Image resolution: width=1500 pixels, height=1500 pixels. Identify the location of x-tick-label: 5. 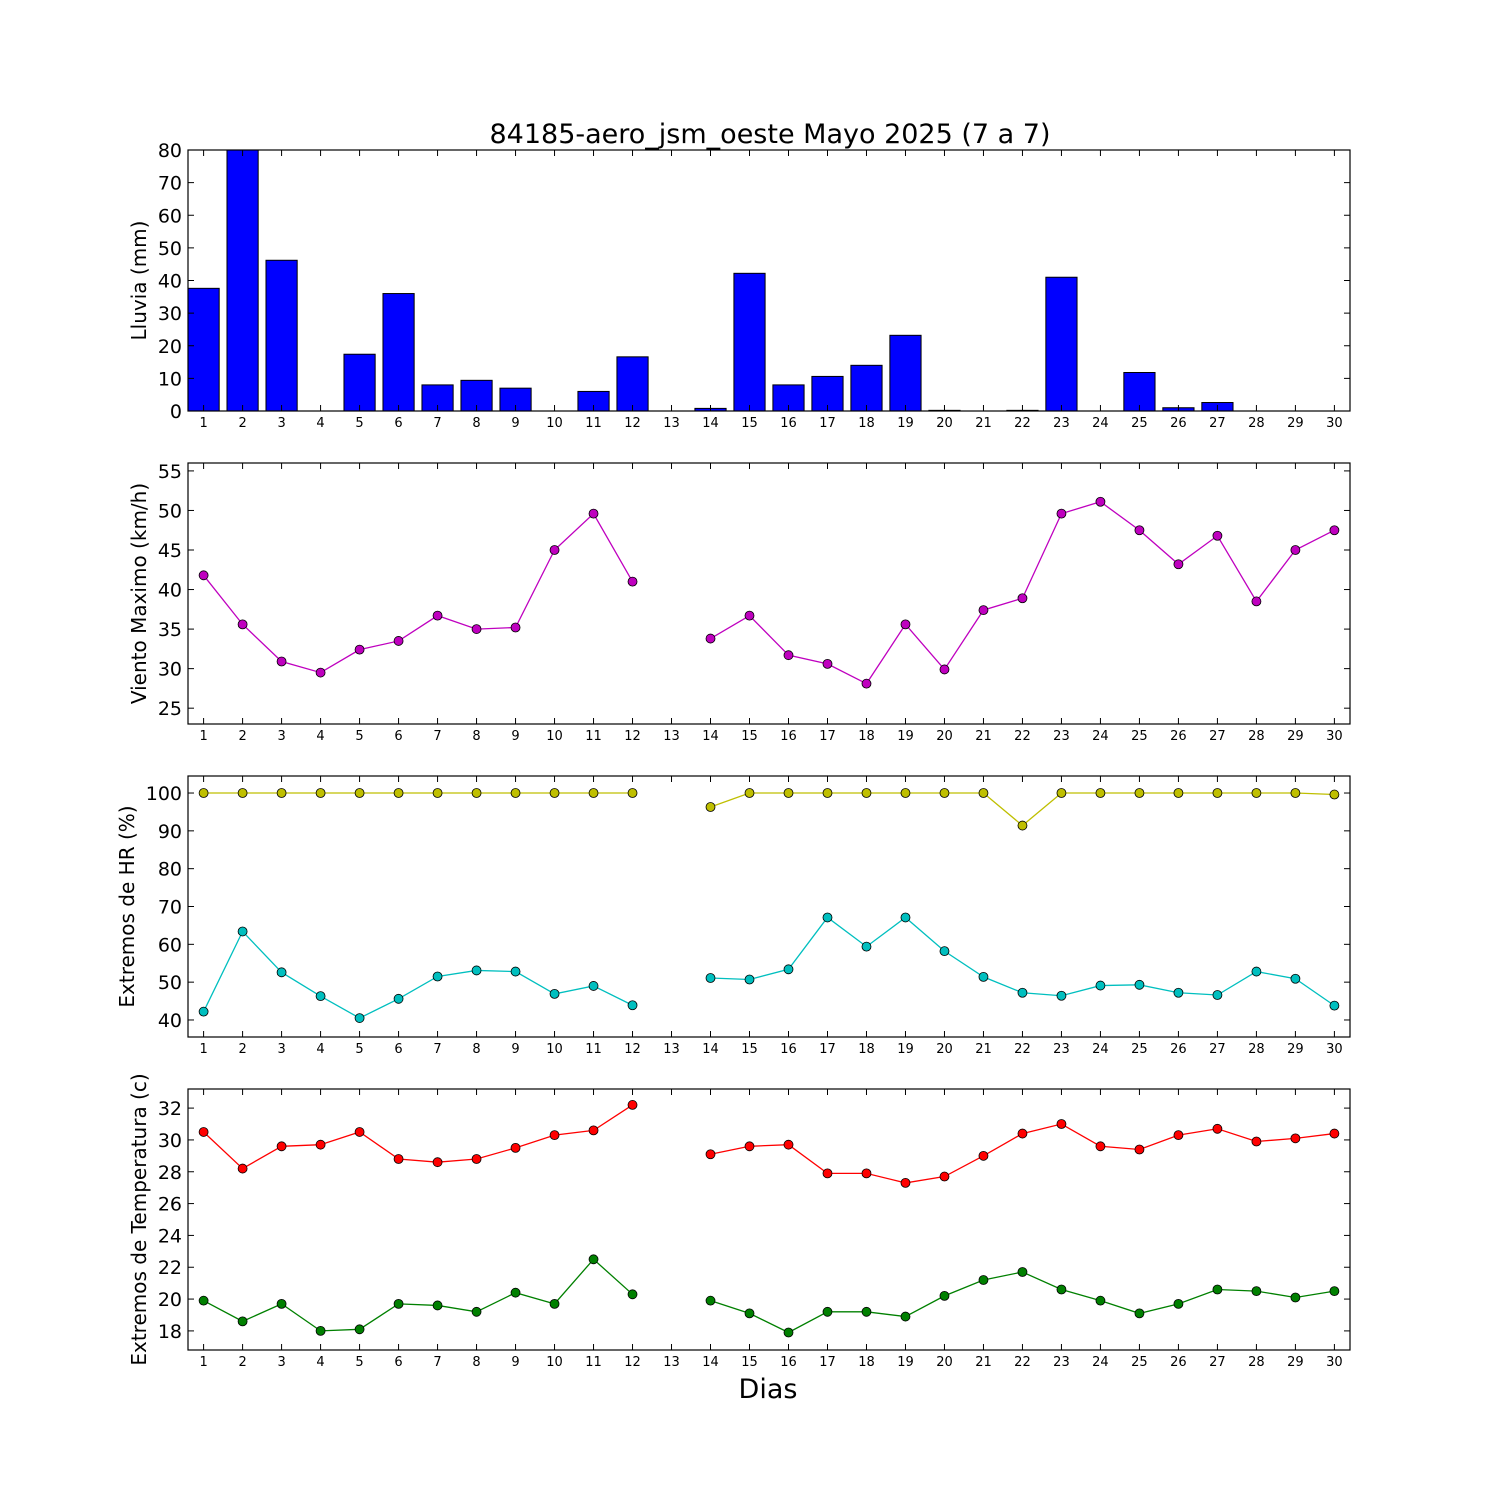
(359, 1362).